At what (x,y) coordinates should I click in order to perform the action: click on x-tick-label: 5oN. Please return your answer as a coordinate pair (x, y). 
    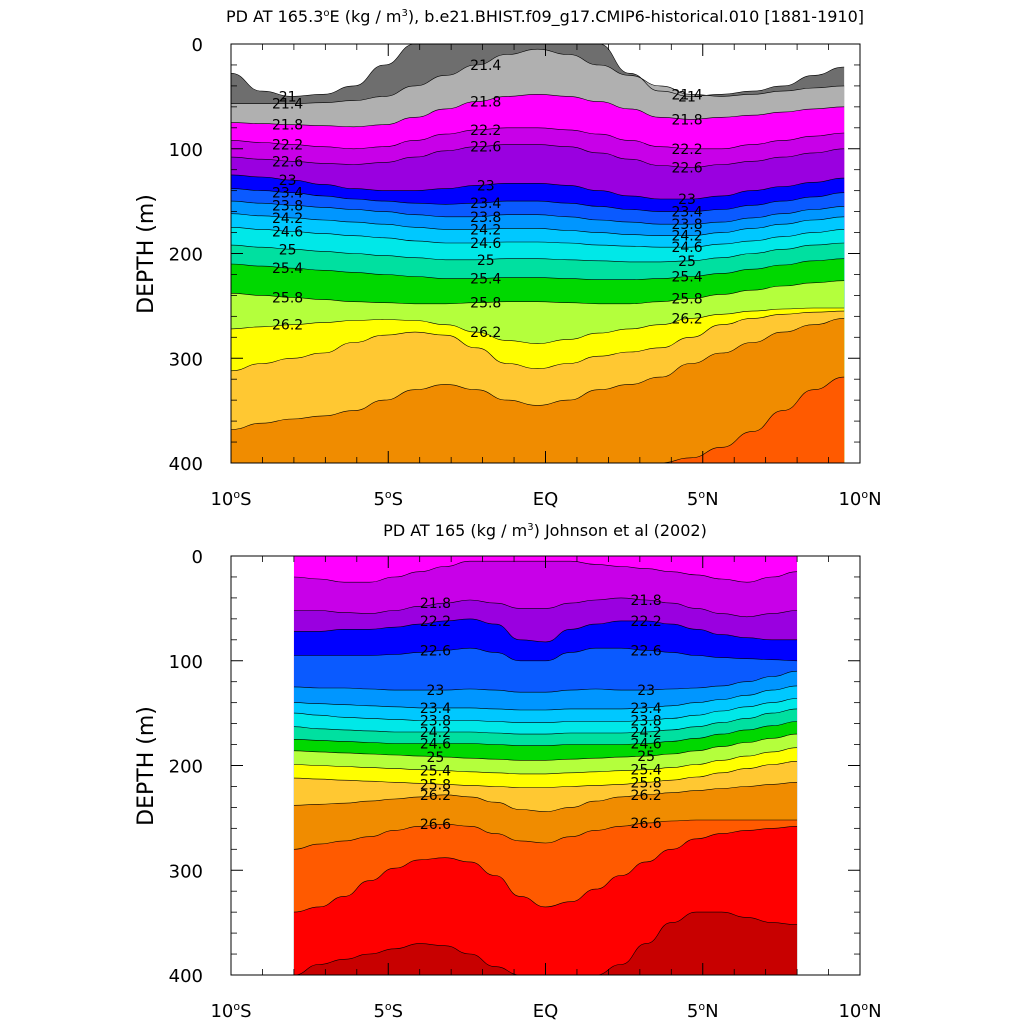
    Looking at the image, I should click on (703, 499).